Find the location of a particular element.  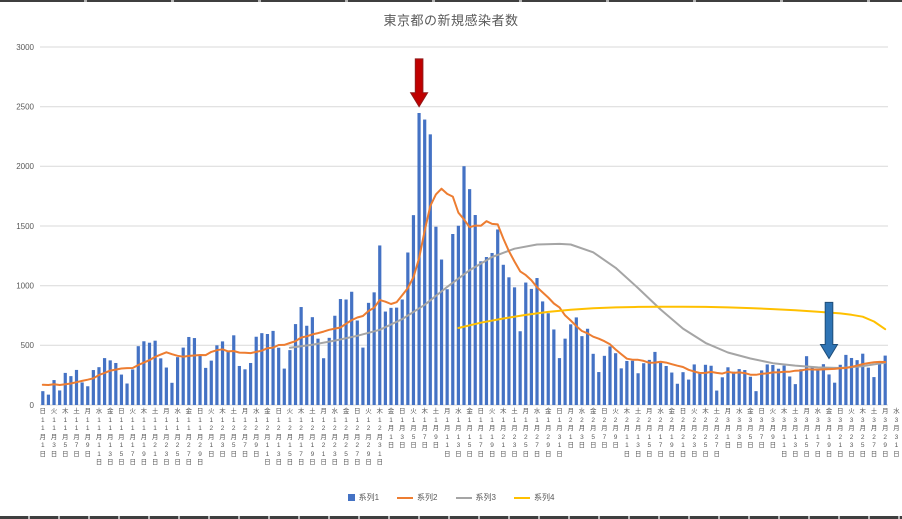

y-axis-tick-label: 500 is located at coordinates (28, 345).